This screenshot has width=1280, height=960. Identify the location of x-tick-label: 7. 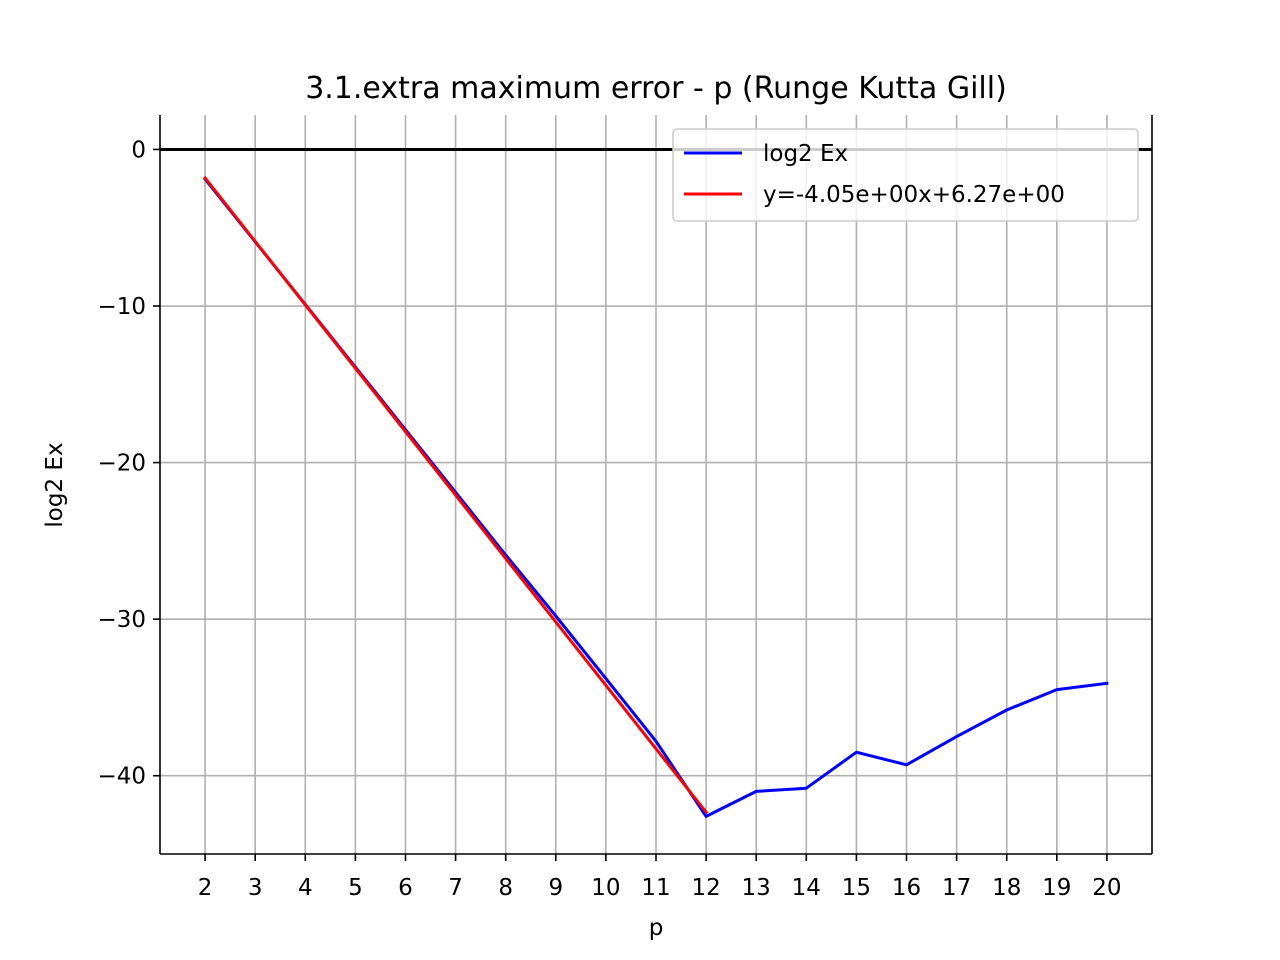
(455, 888).